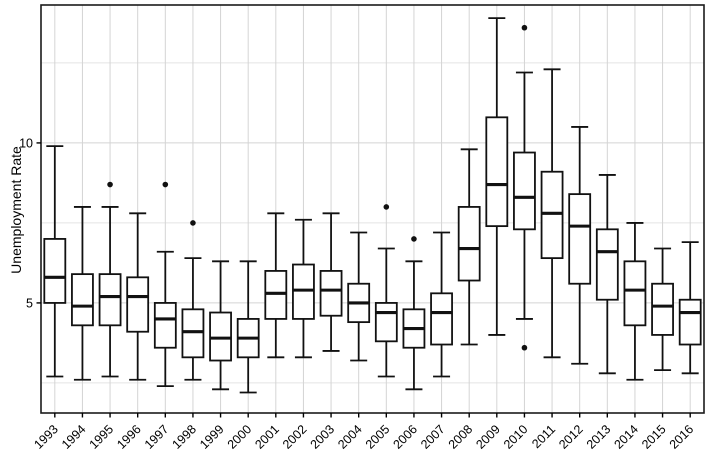 This screenshot has height=452, width=709. Describe the element at coordinates (323, 437) in the screenshot. I see `x-tick-label: 2003` at that location.